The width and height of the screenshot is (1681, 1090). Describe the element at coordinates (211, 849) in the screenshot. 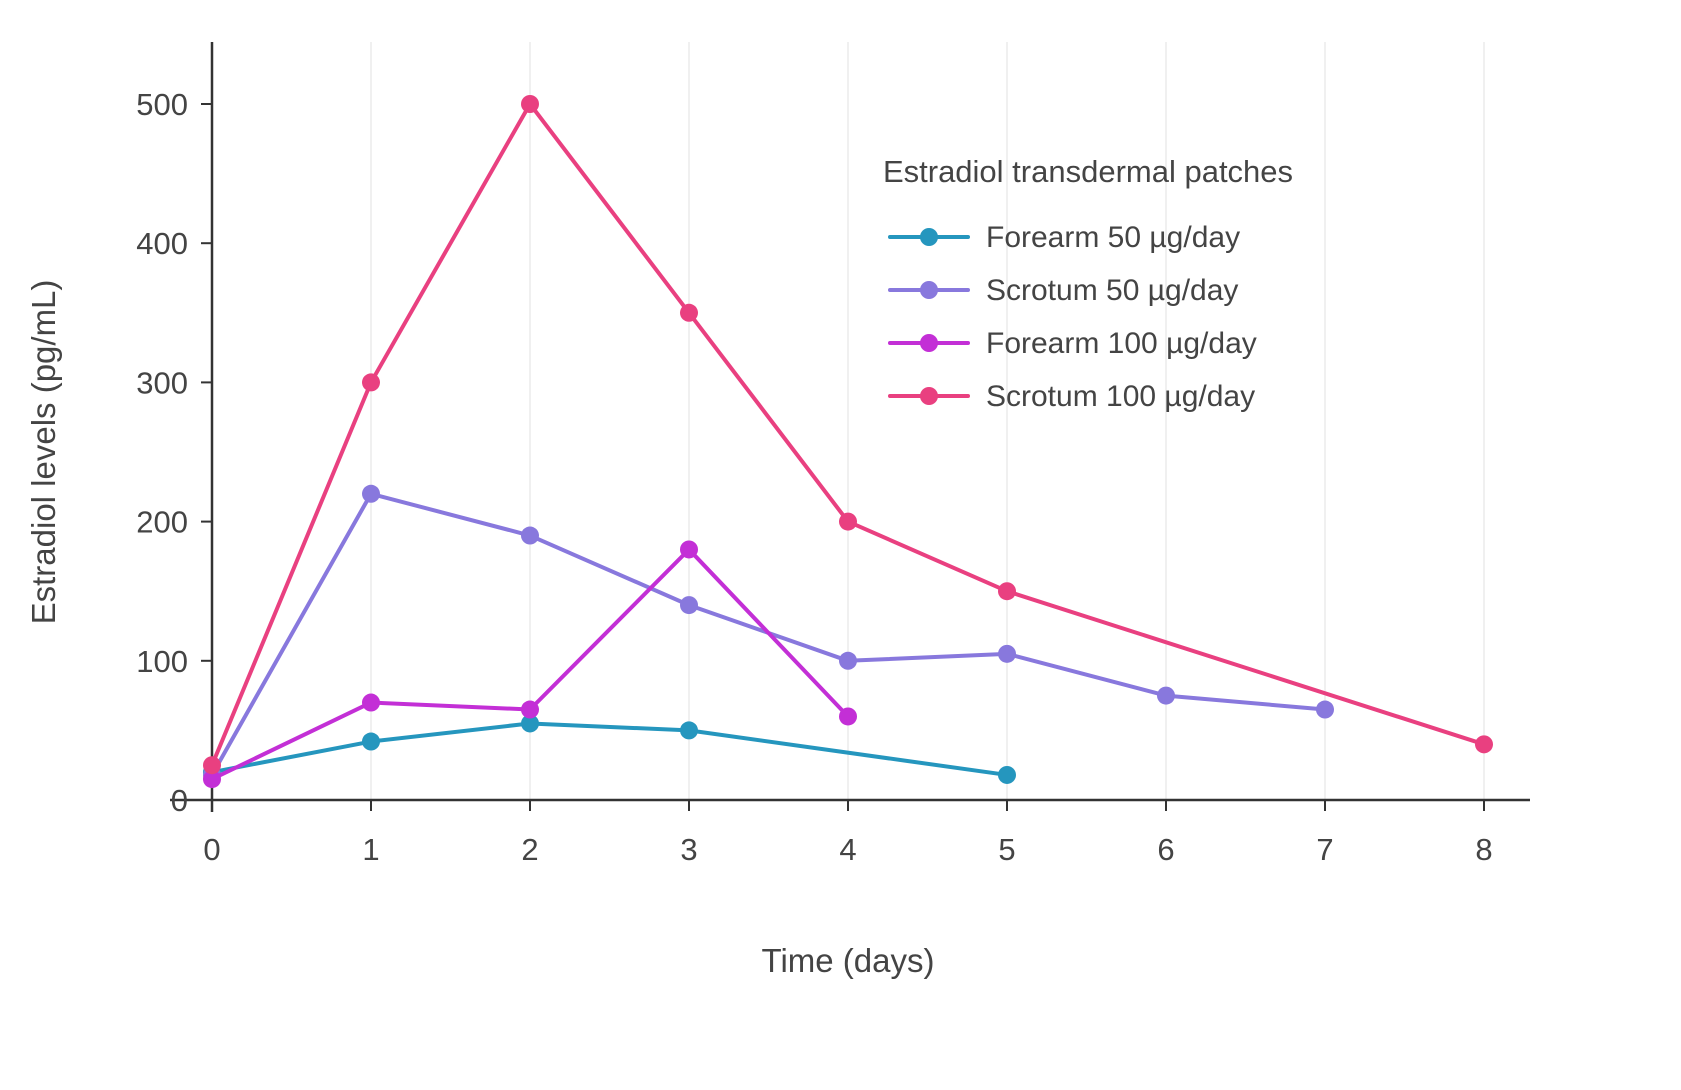

I see `x-tick-label-0: 0` at that location.